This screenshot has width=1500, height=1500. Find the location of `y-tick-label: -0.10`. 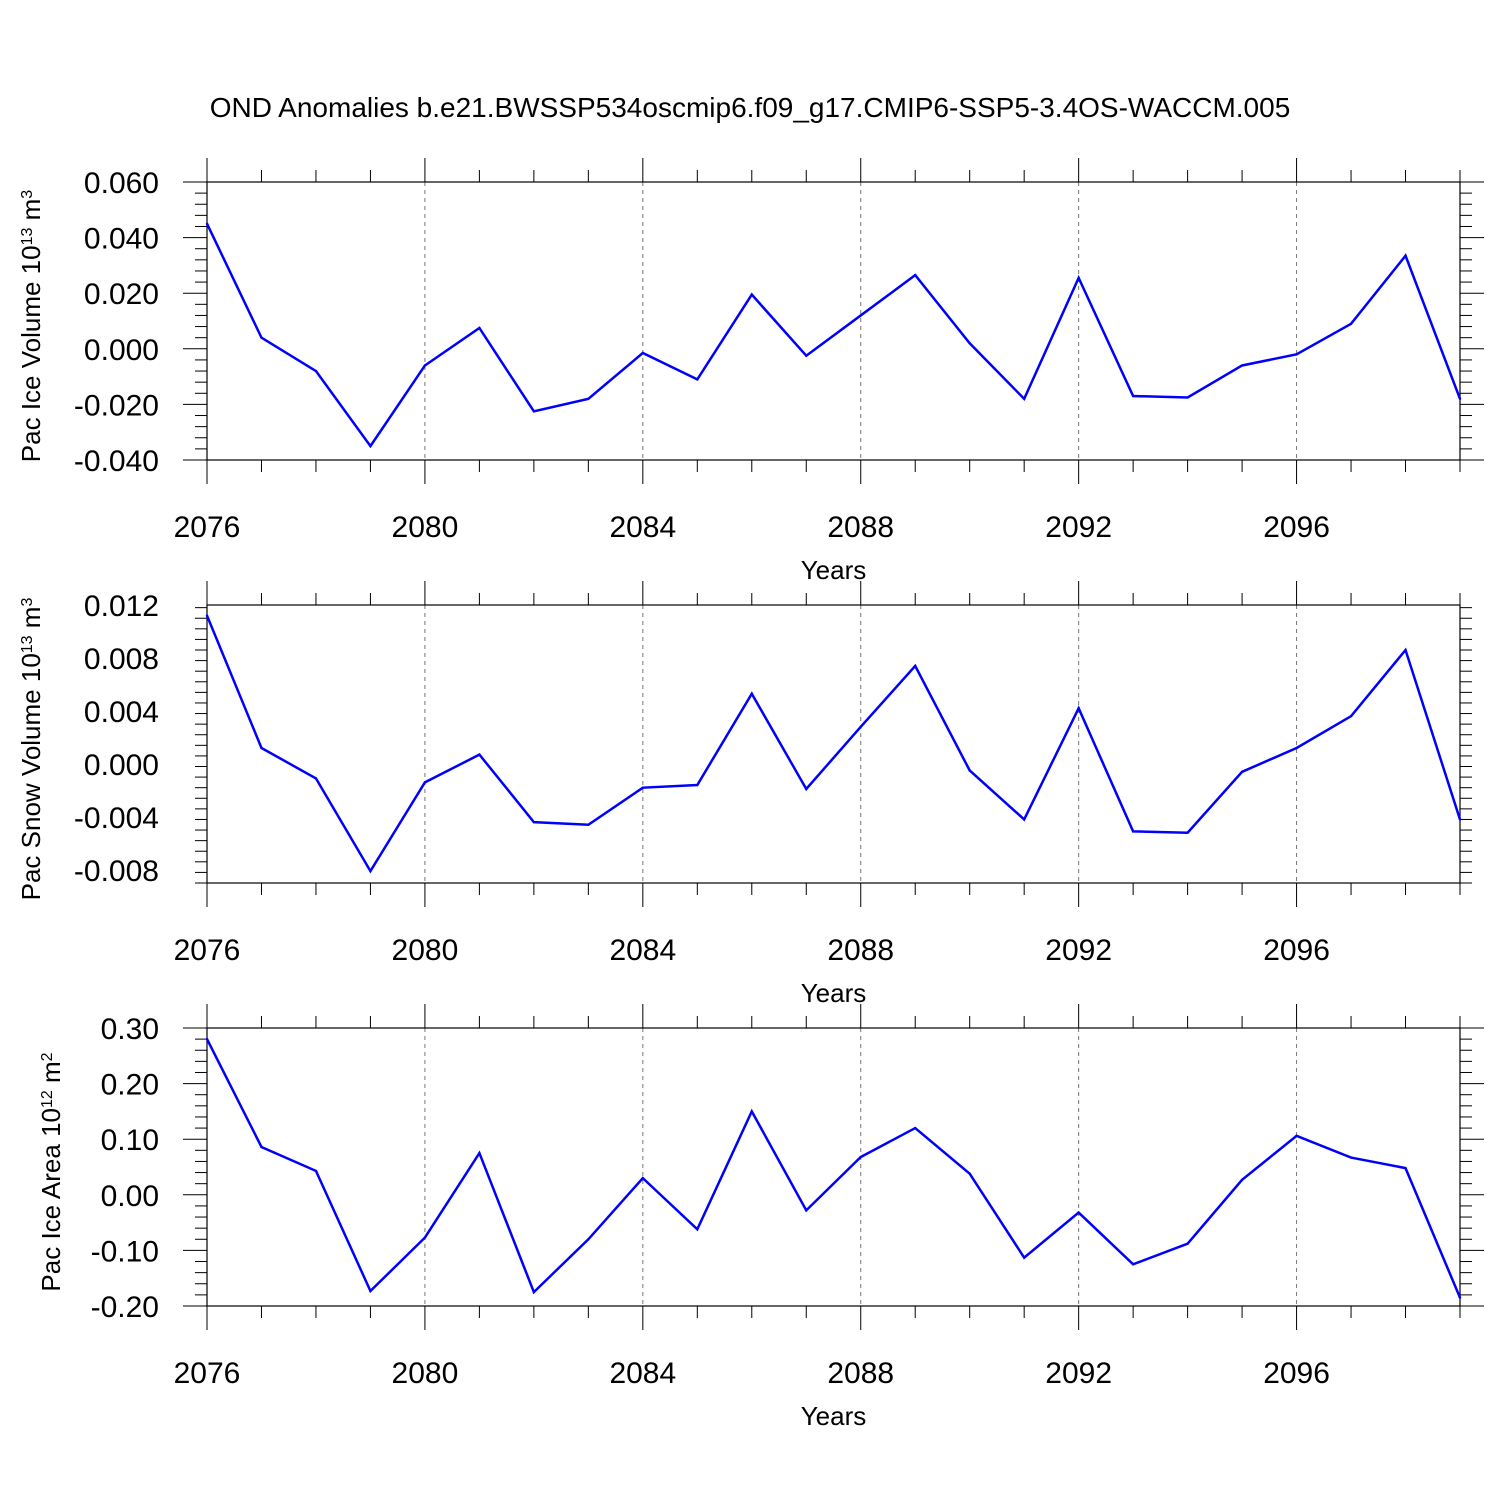

y-tick-label: -0.10 is located at coordinates (125, 1251).